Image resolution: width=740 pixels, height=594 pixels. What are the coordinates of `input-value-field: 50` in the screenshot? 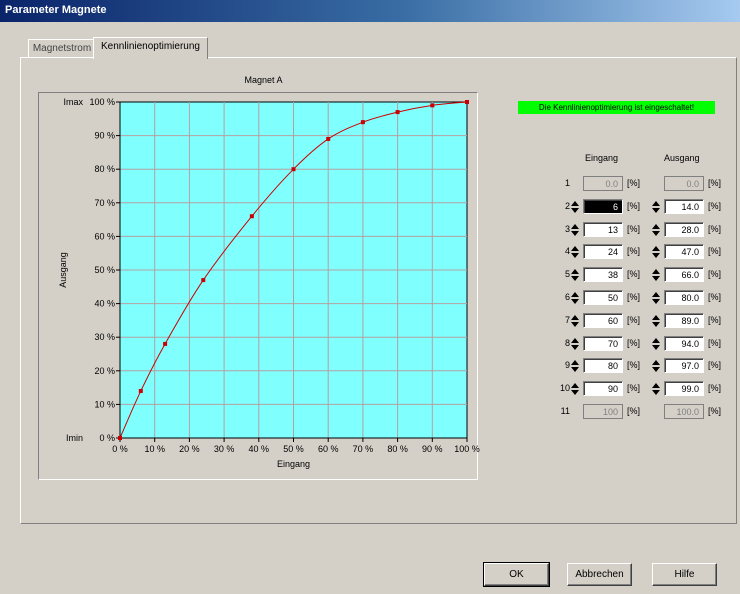 It's located at (603, 297).